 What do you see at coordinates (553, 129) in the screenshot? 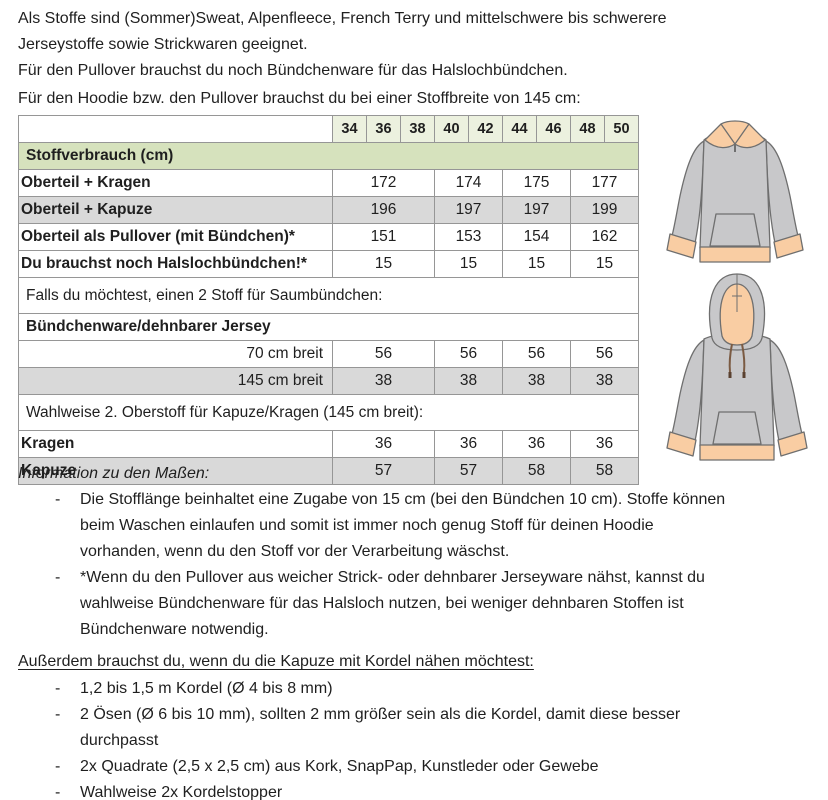
I see `size-cell: 46` at bounding box center [553, 129].